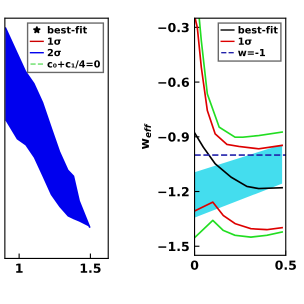 The image size is (304, 304). I want to click on y-tick-label: −1.5, so click(173, 247).